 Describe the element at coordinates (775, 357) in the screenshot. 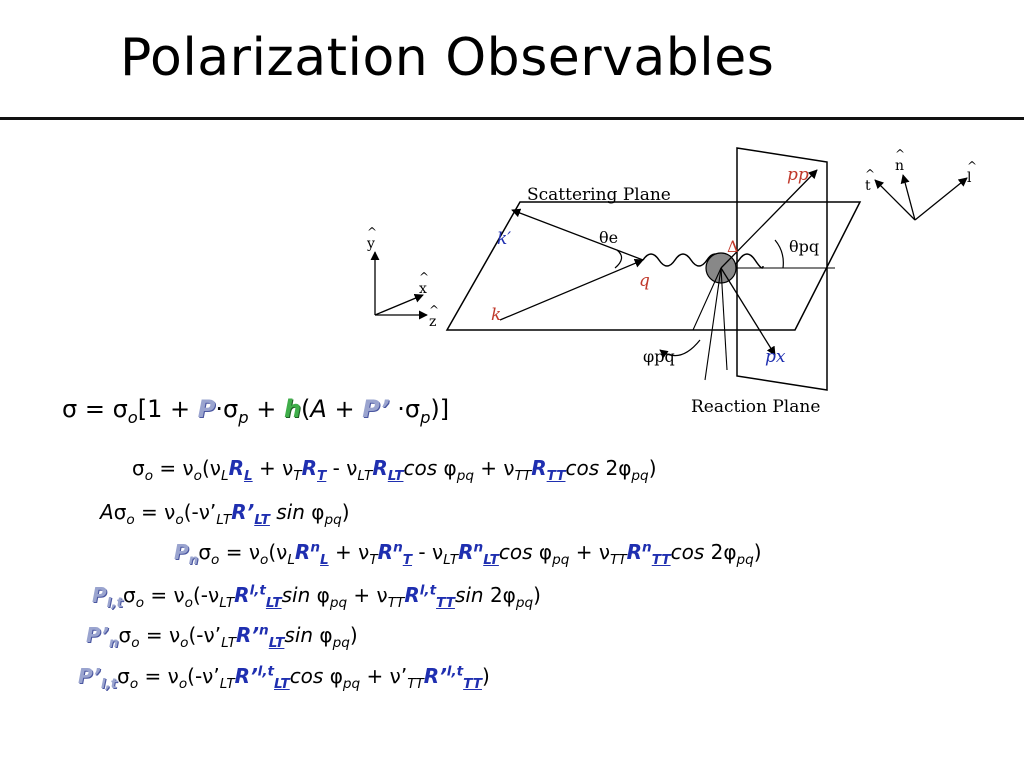

I see `px-label: px` at that location.